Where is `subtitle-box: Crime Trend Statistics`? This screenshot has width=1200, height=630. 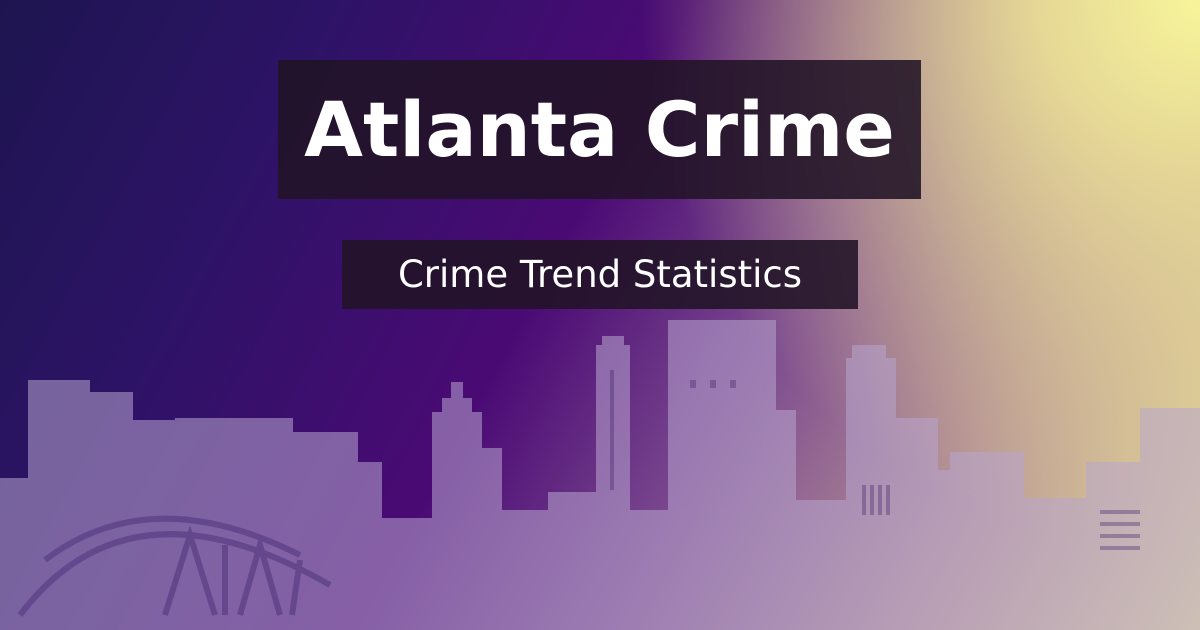
subtitle-box: Crime Trend Statistics is located at coordinates (600, 274).